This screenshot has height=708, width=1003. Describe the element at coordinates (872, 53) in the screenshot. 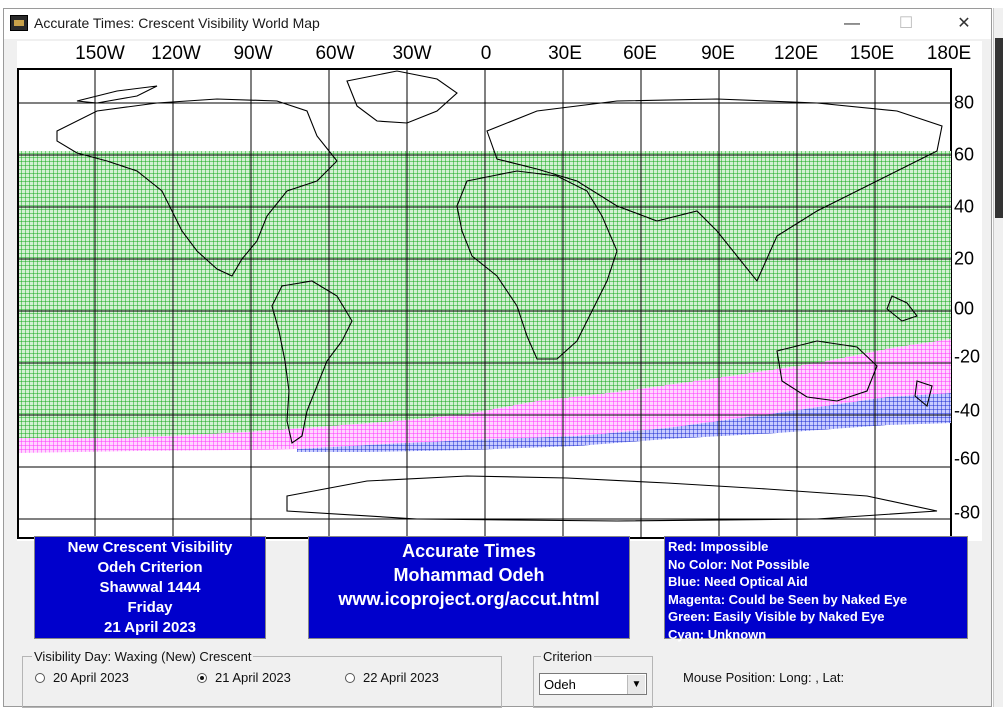

I see `lon-label-150e: 150E` at that location.